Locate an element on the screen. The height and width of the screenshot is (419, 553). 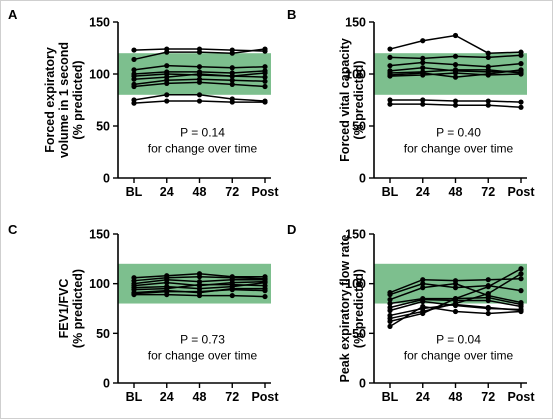
series-line is located at coordinates (455, 44).